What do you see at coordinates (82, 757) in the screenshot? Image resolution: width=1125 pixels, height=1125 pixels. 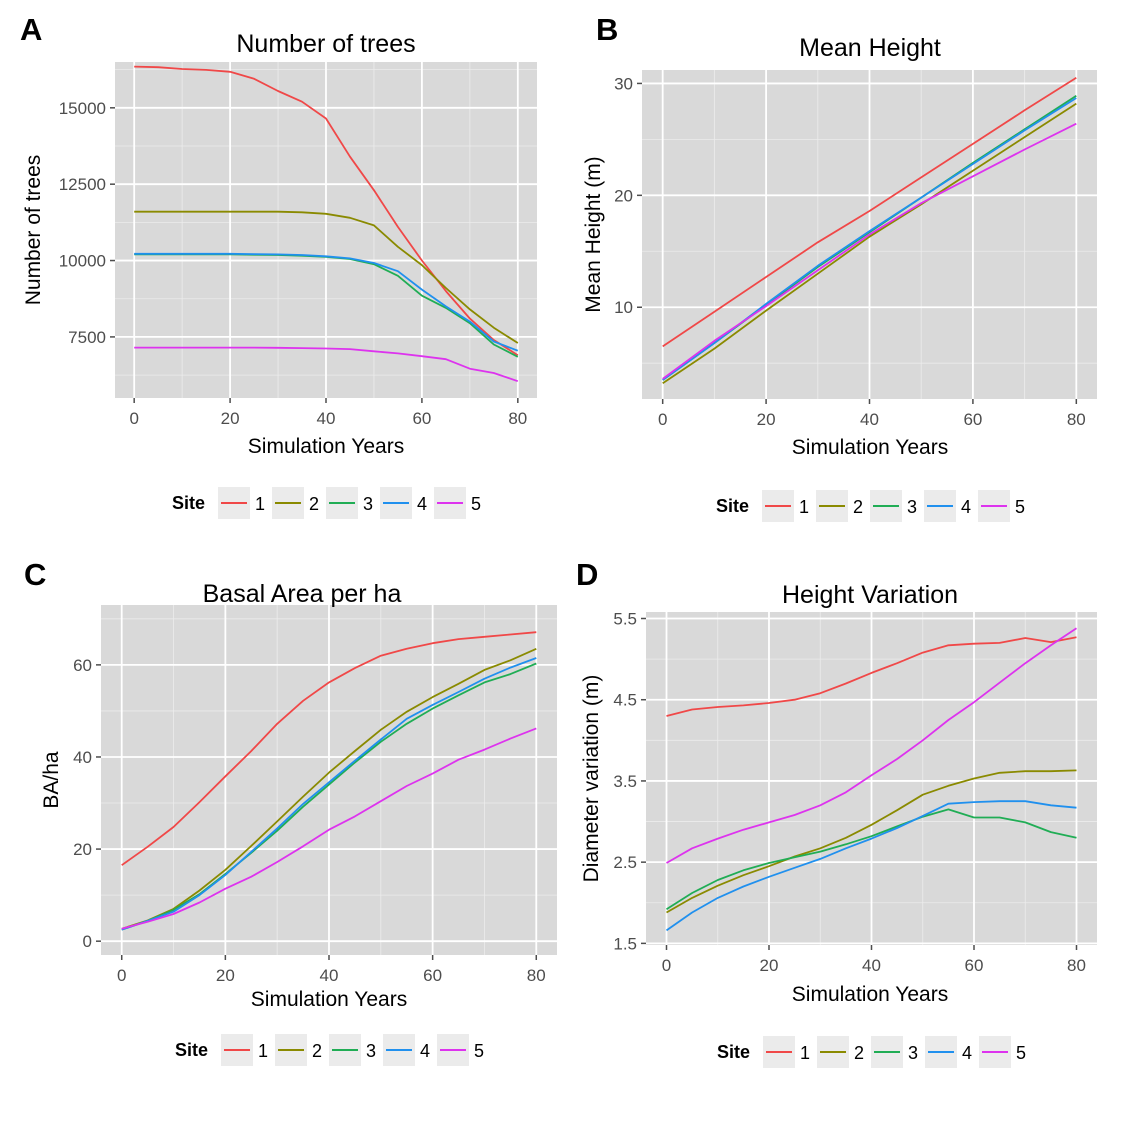 I see `y-tick-label: 40` at bounding box center [82, 757].